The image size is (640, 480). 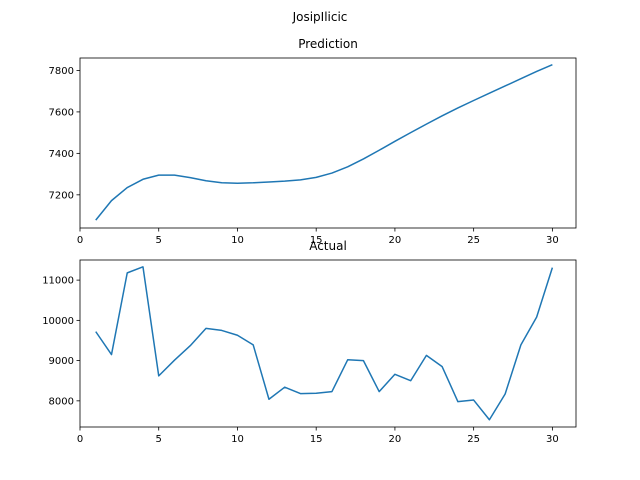 I want to click on prediction-x-tick-label: 20, so click(x=395, y=240).